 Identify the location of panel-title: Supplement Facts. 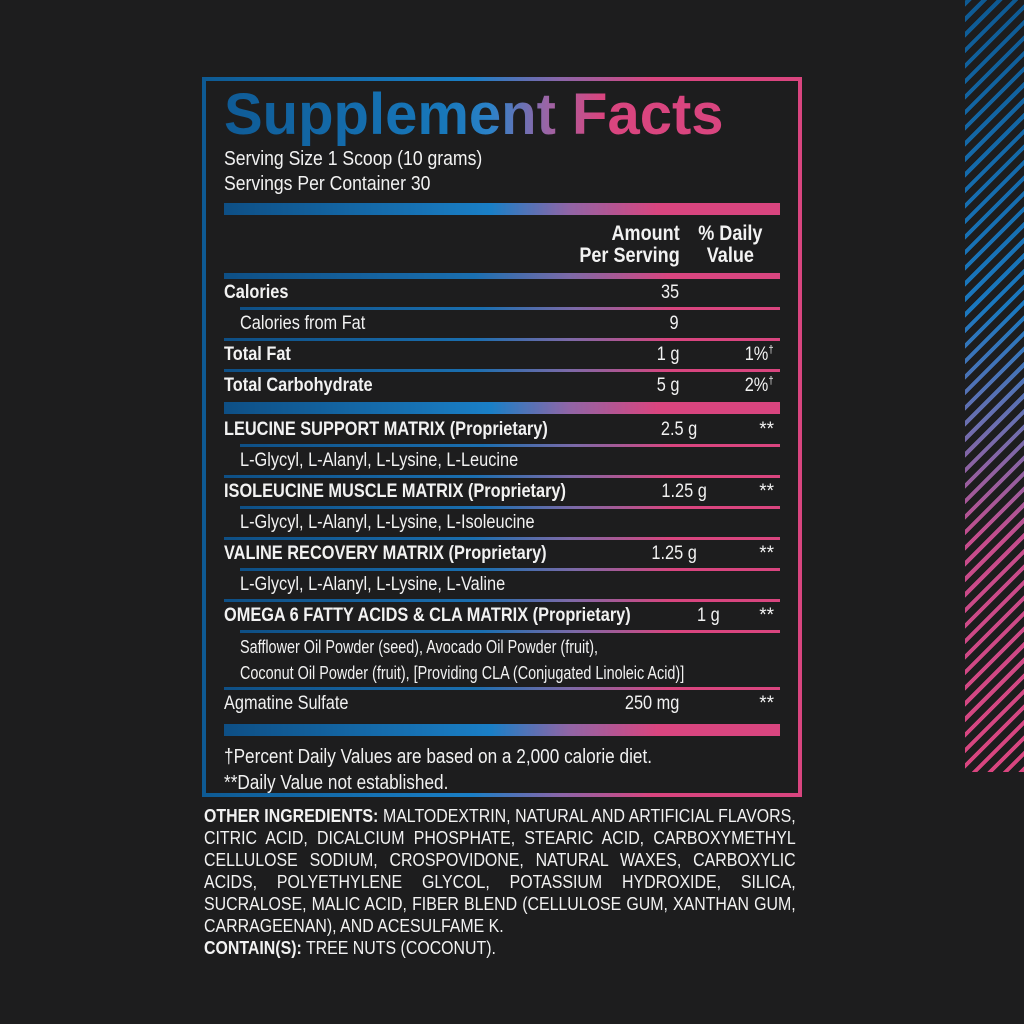
(502, 115).